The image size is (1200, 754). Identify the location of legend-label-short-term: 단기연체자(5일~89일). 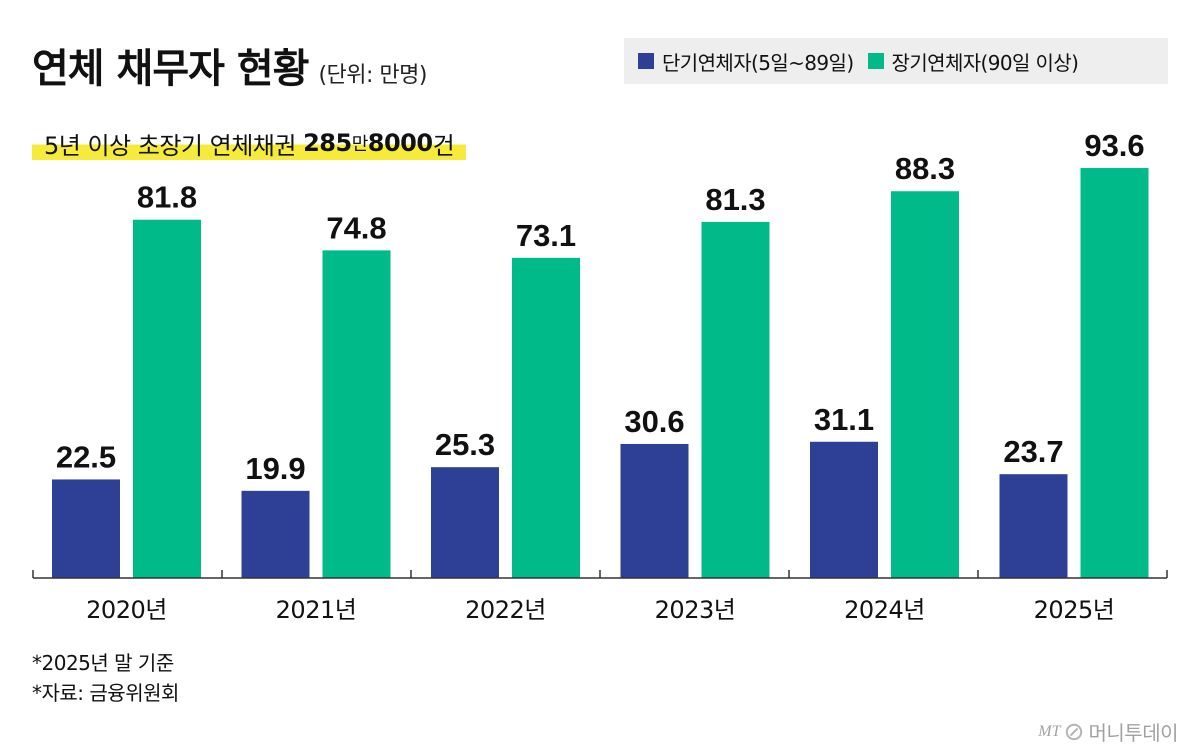
(758, 62).